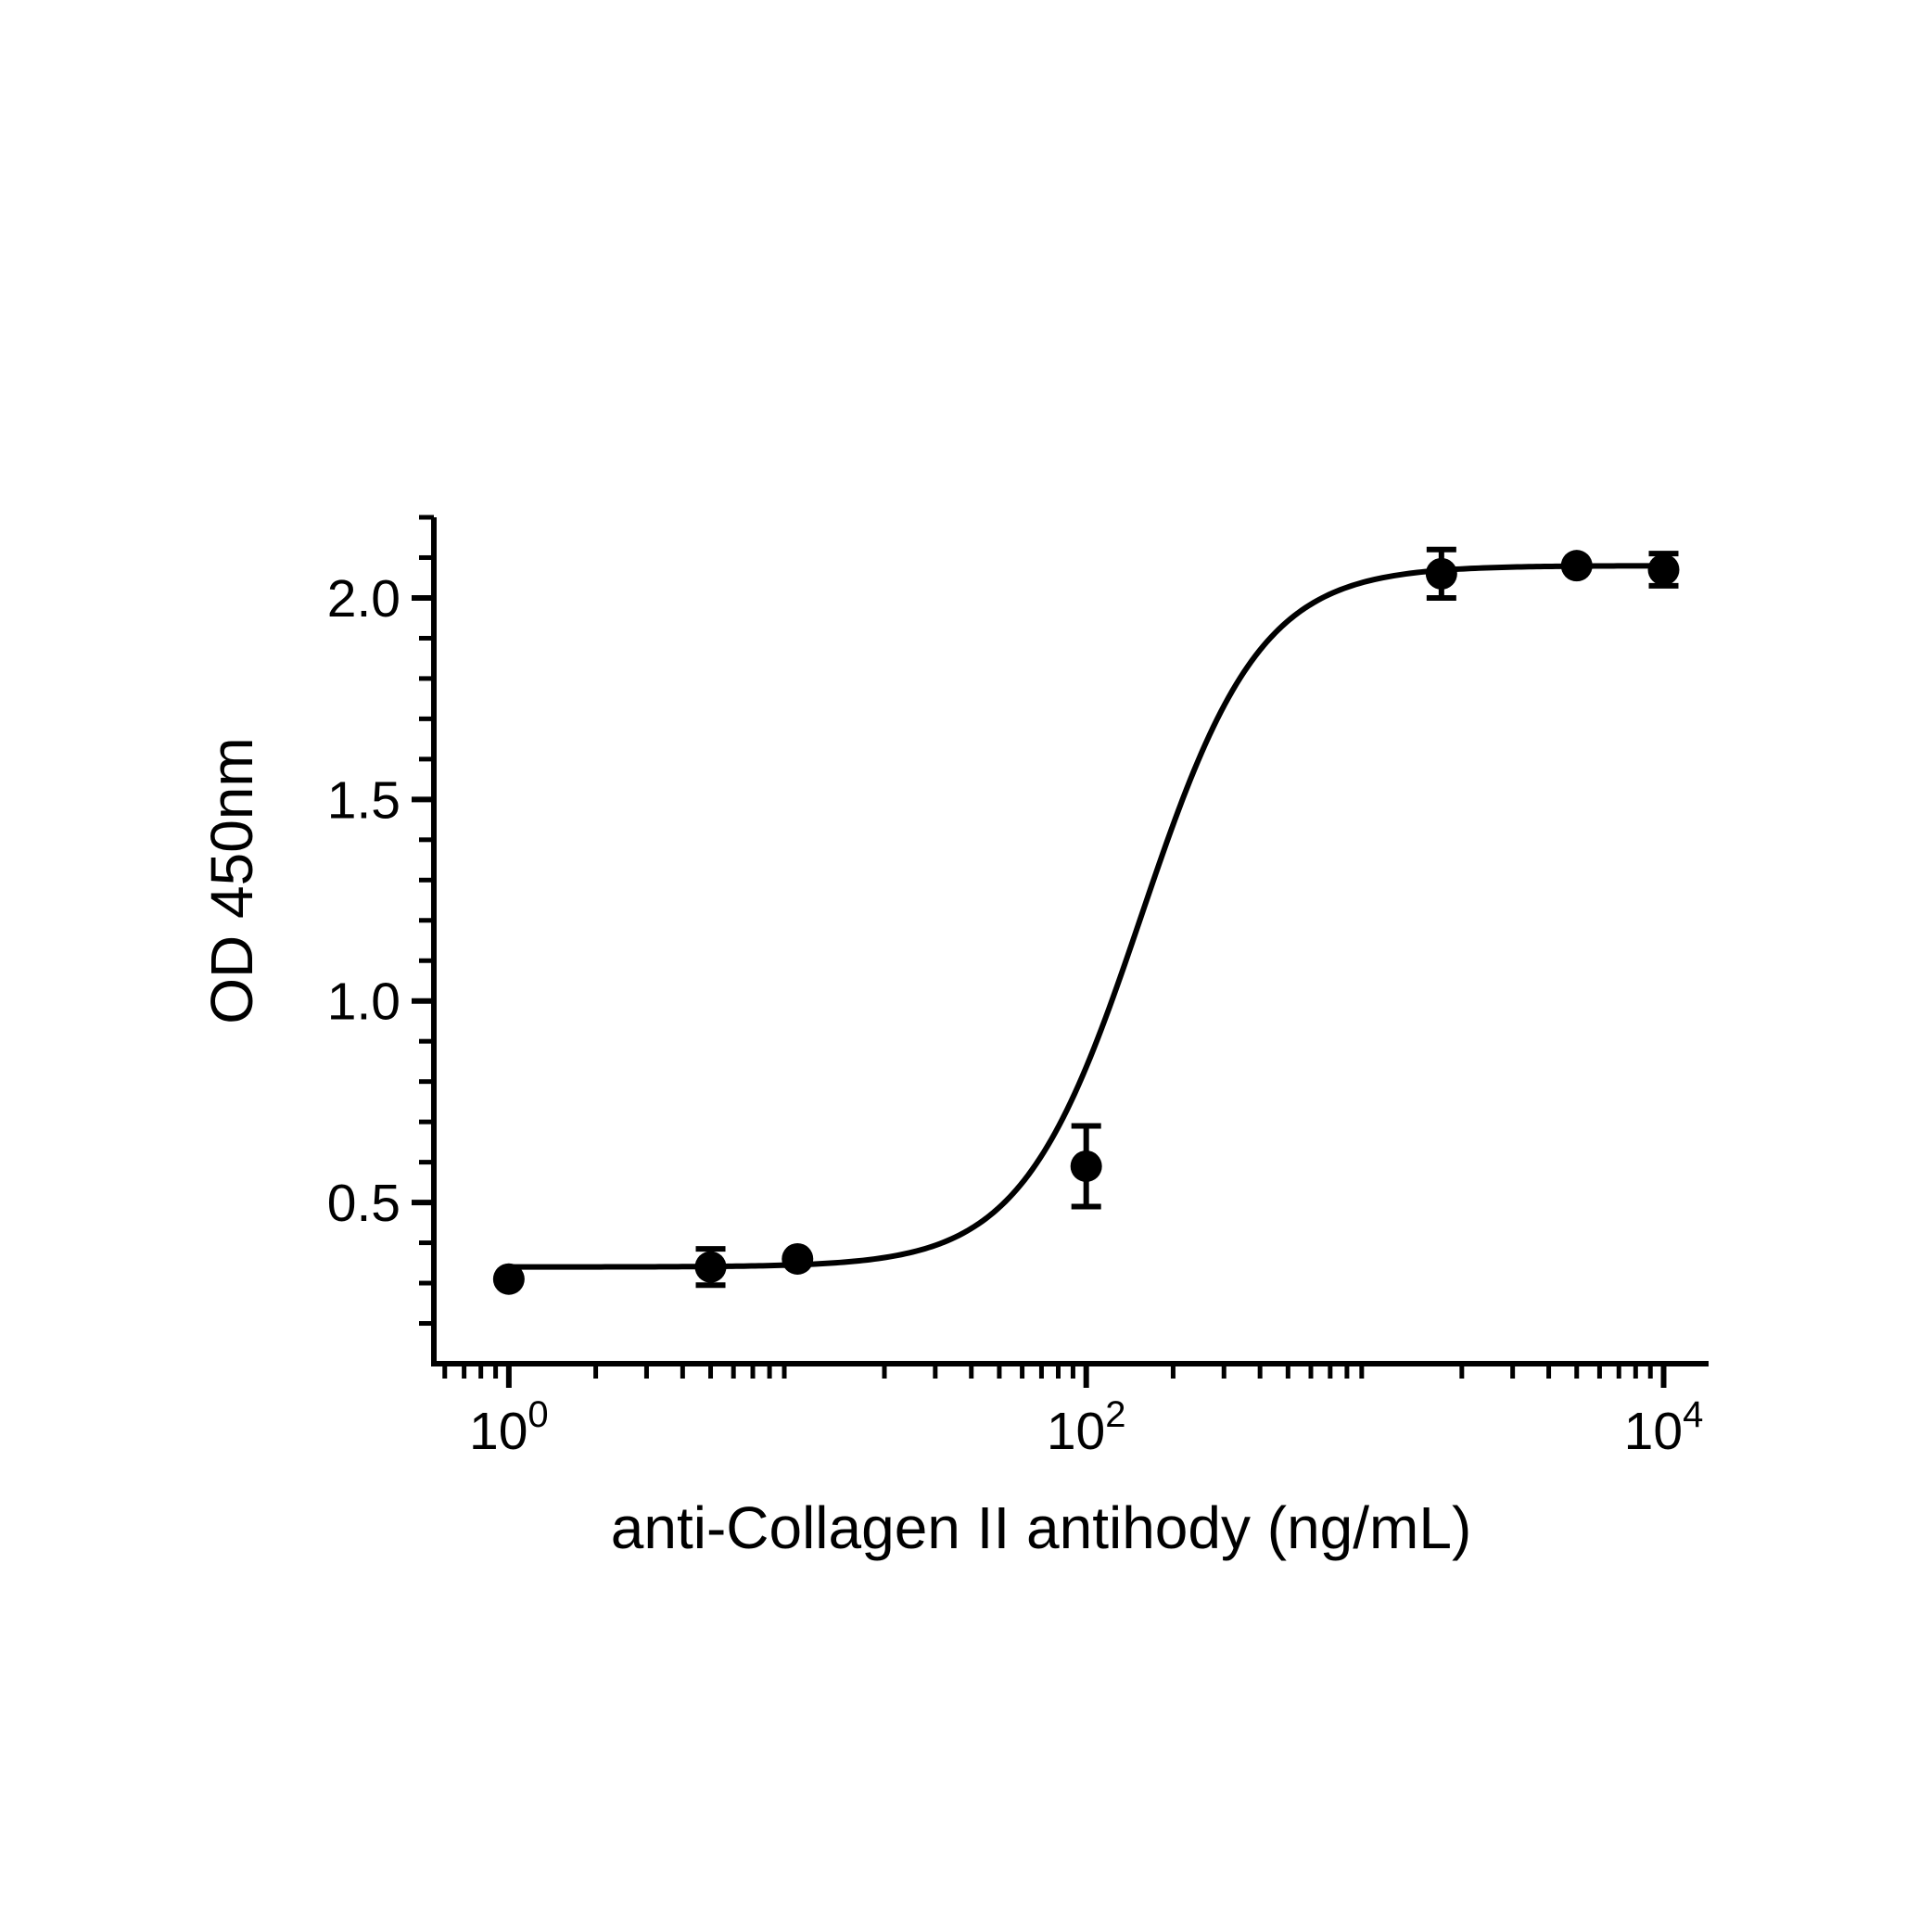 Image resolution: width=1932 pixels, height=1932 pixels. I want to click on x-tick-label: 10⁰, so click(509, 1427).